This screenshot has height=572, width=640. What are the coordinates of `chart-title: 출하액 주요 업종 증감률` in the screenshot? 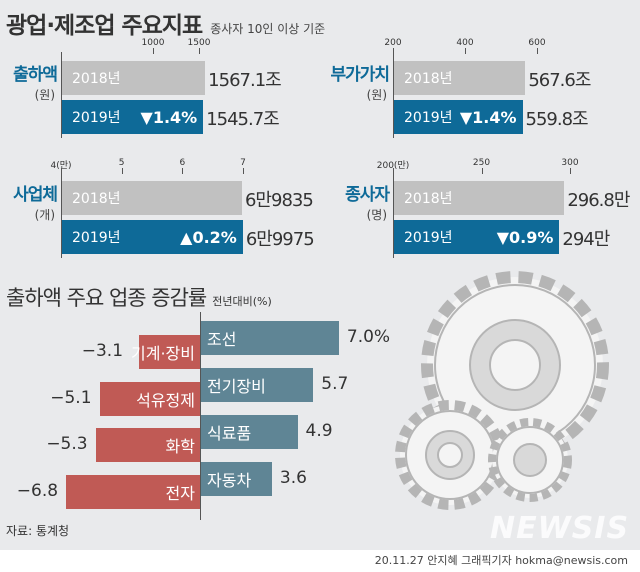 It's located at (106, 298).